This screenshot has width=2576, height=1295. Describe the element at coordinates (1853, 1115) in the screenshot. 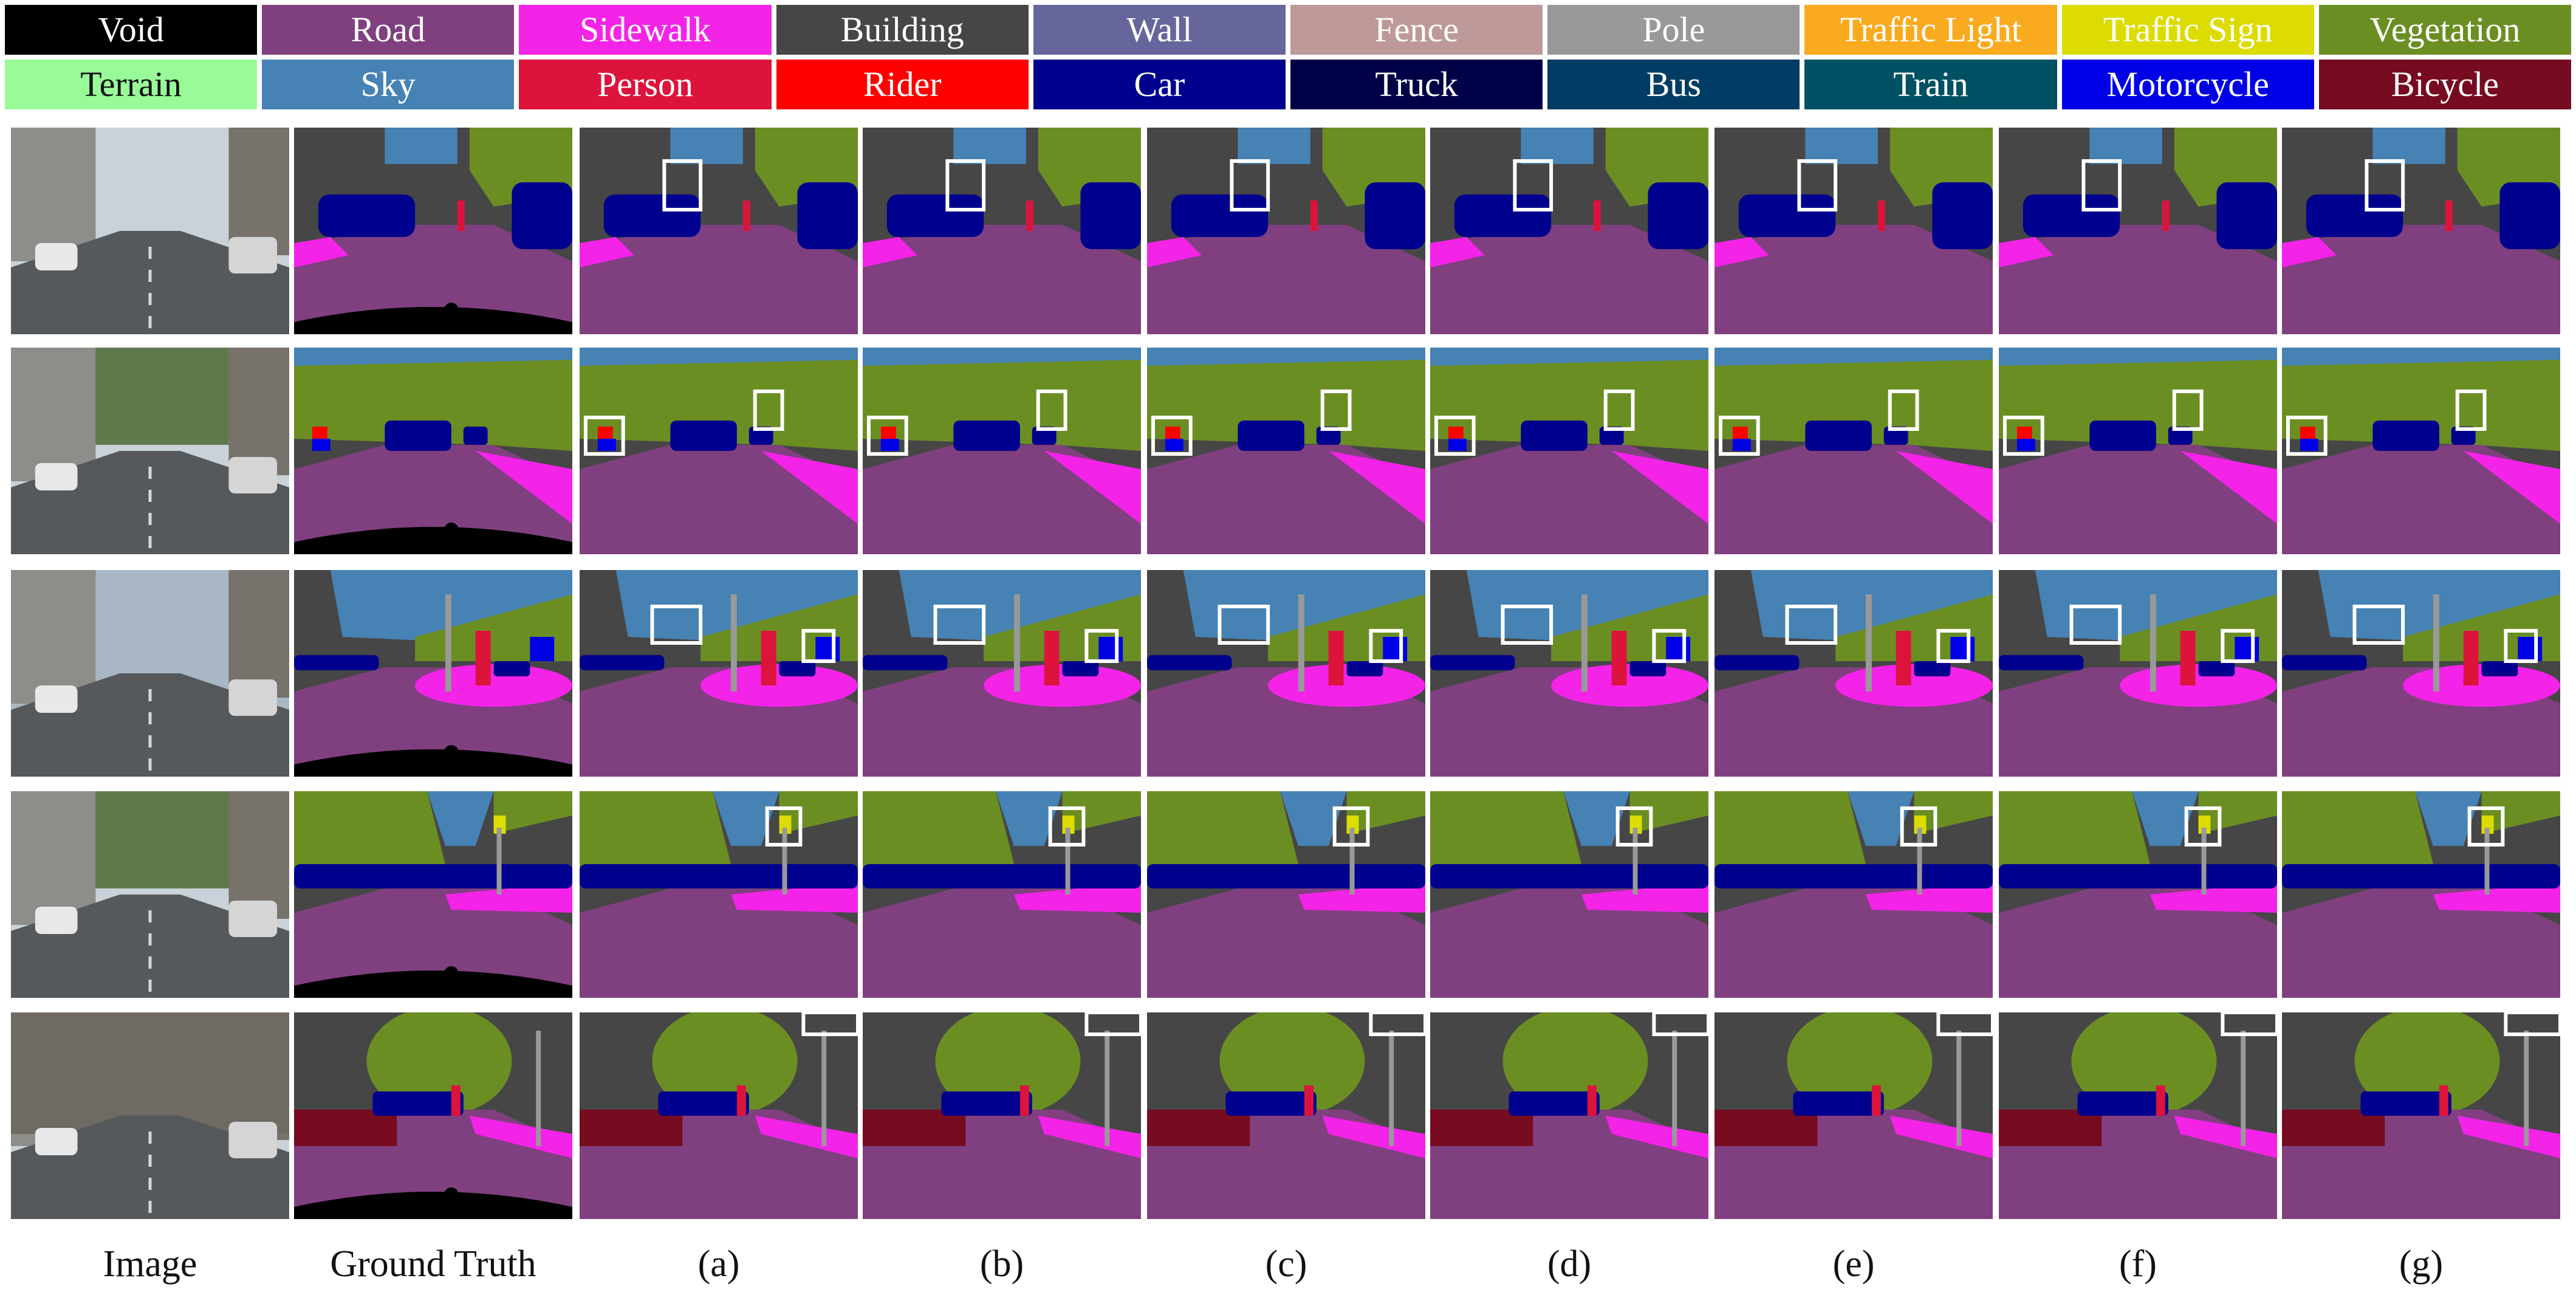

I see `panel-e-scene-5-street-bicycles` at that location.